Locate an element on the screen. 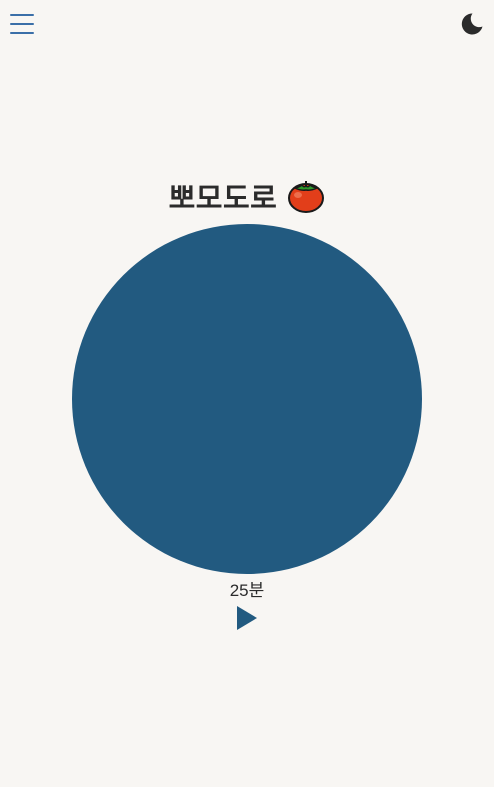 This screenshot has height=787, width=494. play-icon is located at coordinates (247, 618).